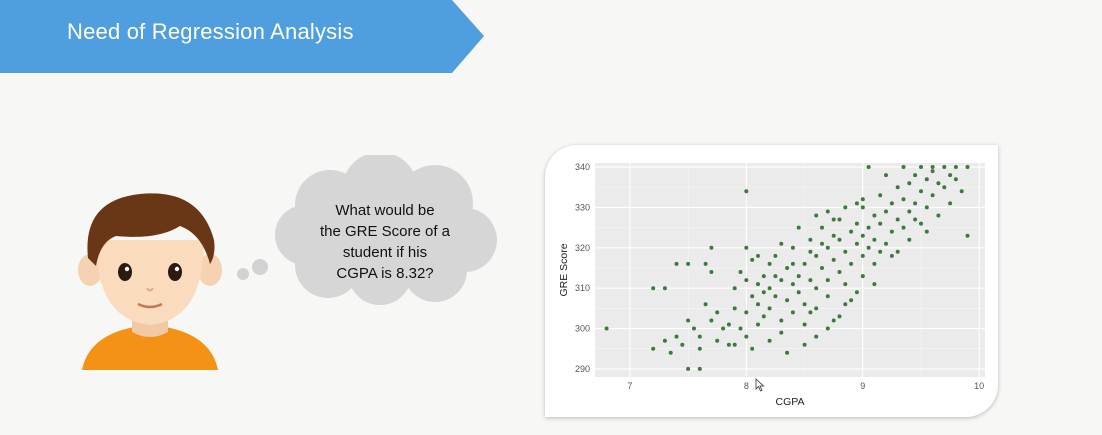 The width and height of the screenshot is (1102, 435). What do you see at coordinates (582, 329) in the screenshot?
I see `y-tick-label: 300` at bounding box center [582, 329].